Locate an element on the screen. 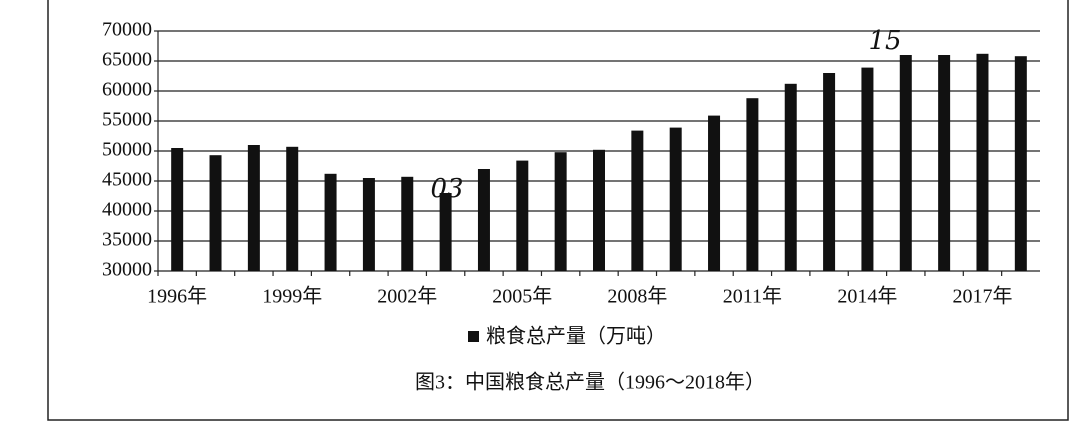  y-tick-label: 35000 is located at coordinates (127, 240).